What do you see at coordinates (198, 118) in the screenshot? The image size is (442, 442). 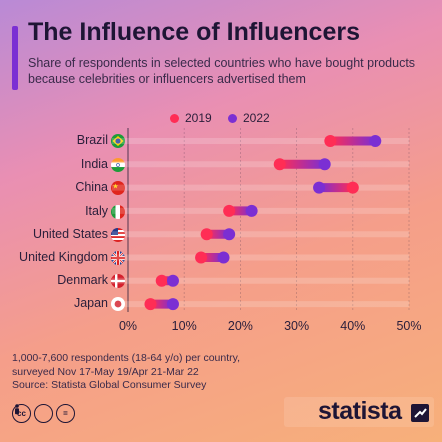 I see `legend-label-2019: 2019` at bounding box center [198, 118].